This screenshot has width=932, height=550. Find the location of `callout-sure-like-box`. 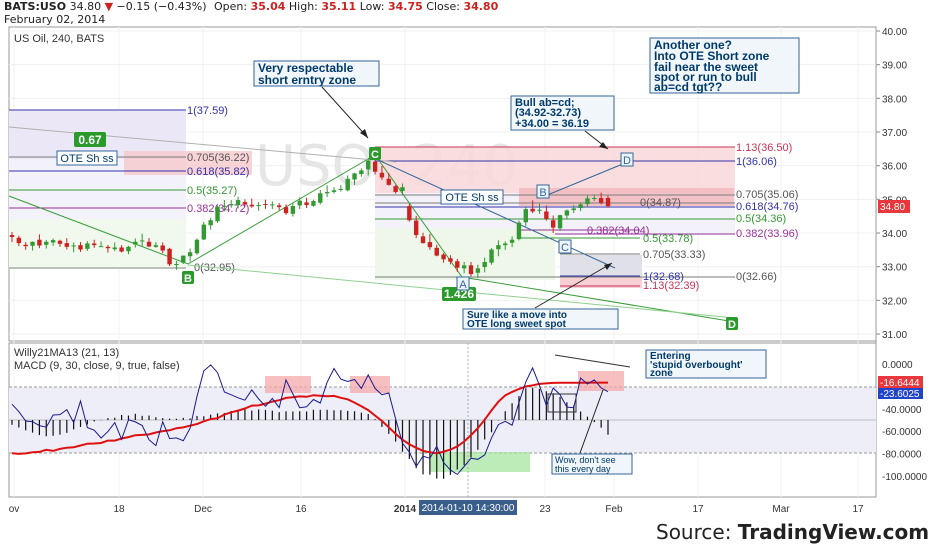

callout-sure-like-box is located at coordinates (540, 319).